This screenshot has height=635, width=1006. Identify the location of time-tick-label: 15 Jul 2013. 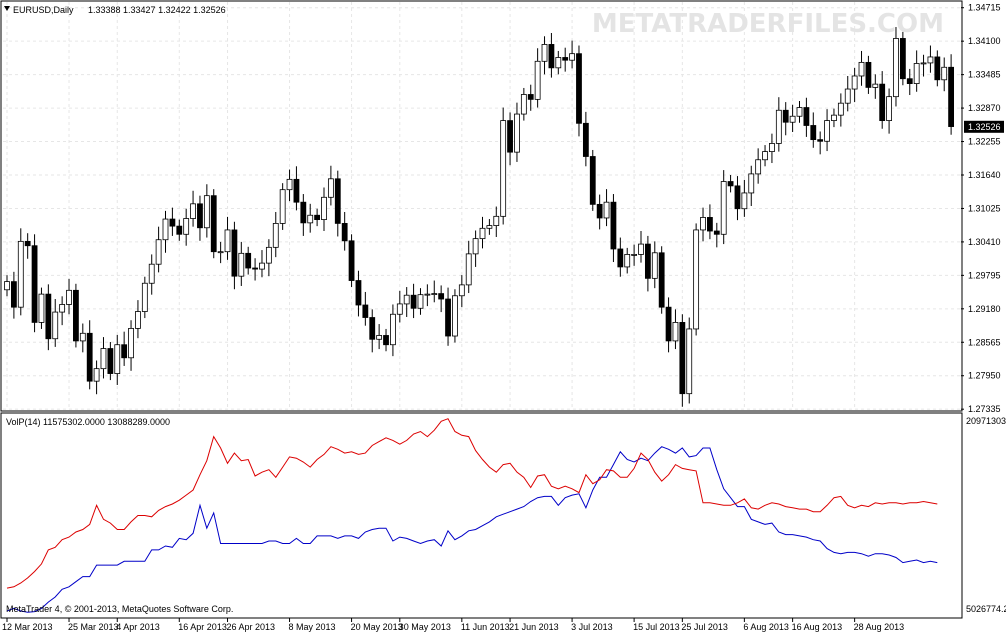
(656, 627).